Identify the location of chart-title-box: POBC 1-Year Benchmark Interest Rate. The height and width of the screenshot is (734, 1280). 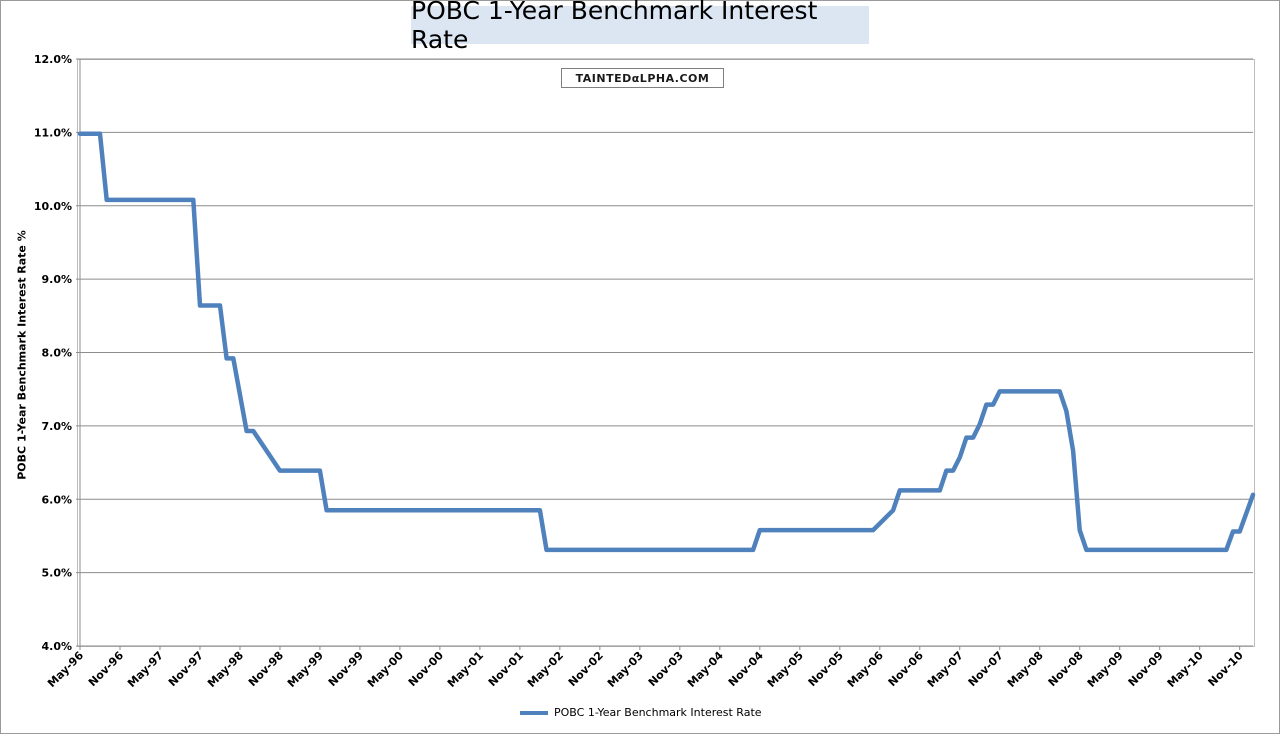
(640, 27).